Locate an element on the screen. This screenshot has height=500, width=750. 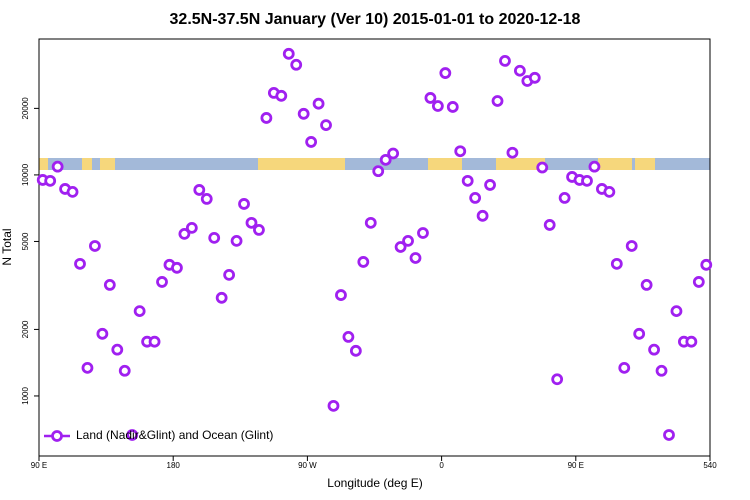
x-tick-label: 90 W is located at coordinates (307, 465).